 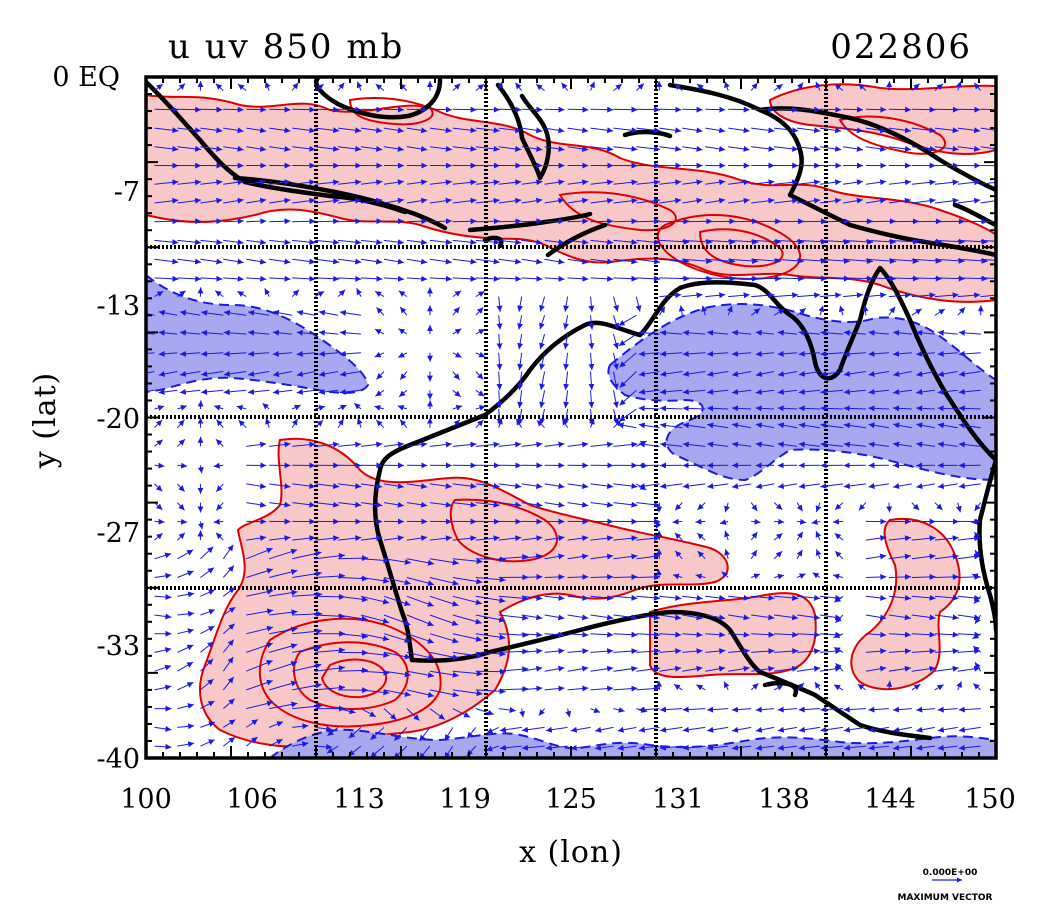 What do you see at coordinates (632, 743) in the screenshot?
I see `negative-region-south` at bounding box center [632, 743].